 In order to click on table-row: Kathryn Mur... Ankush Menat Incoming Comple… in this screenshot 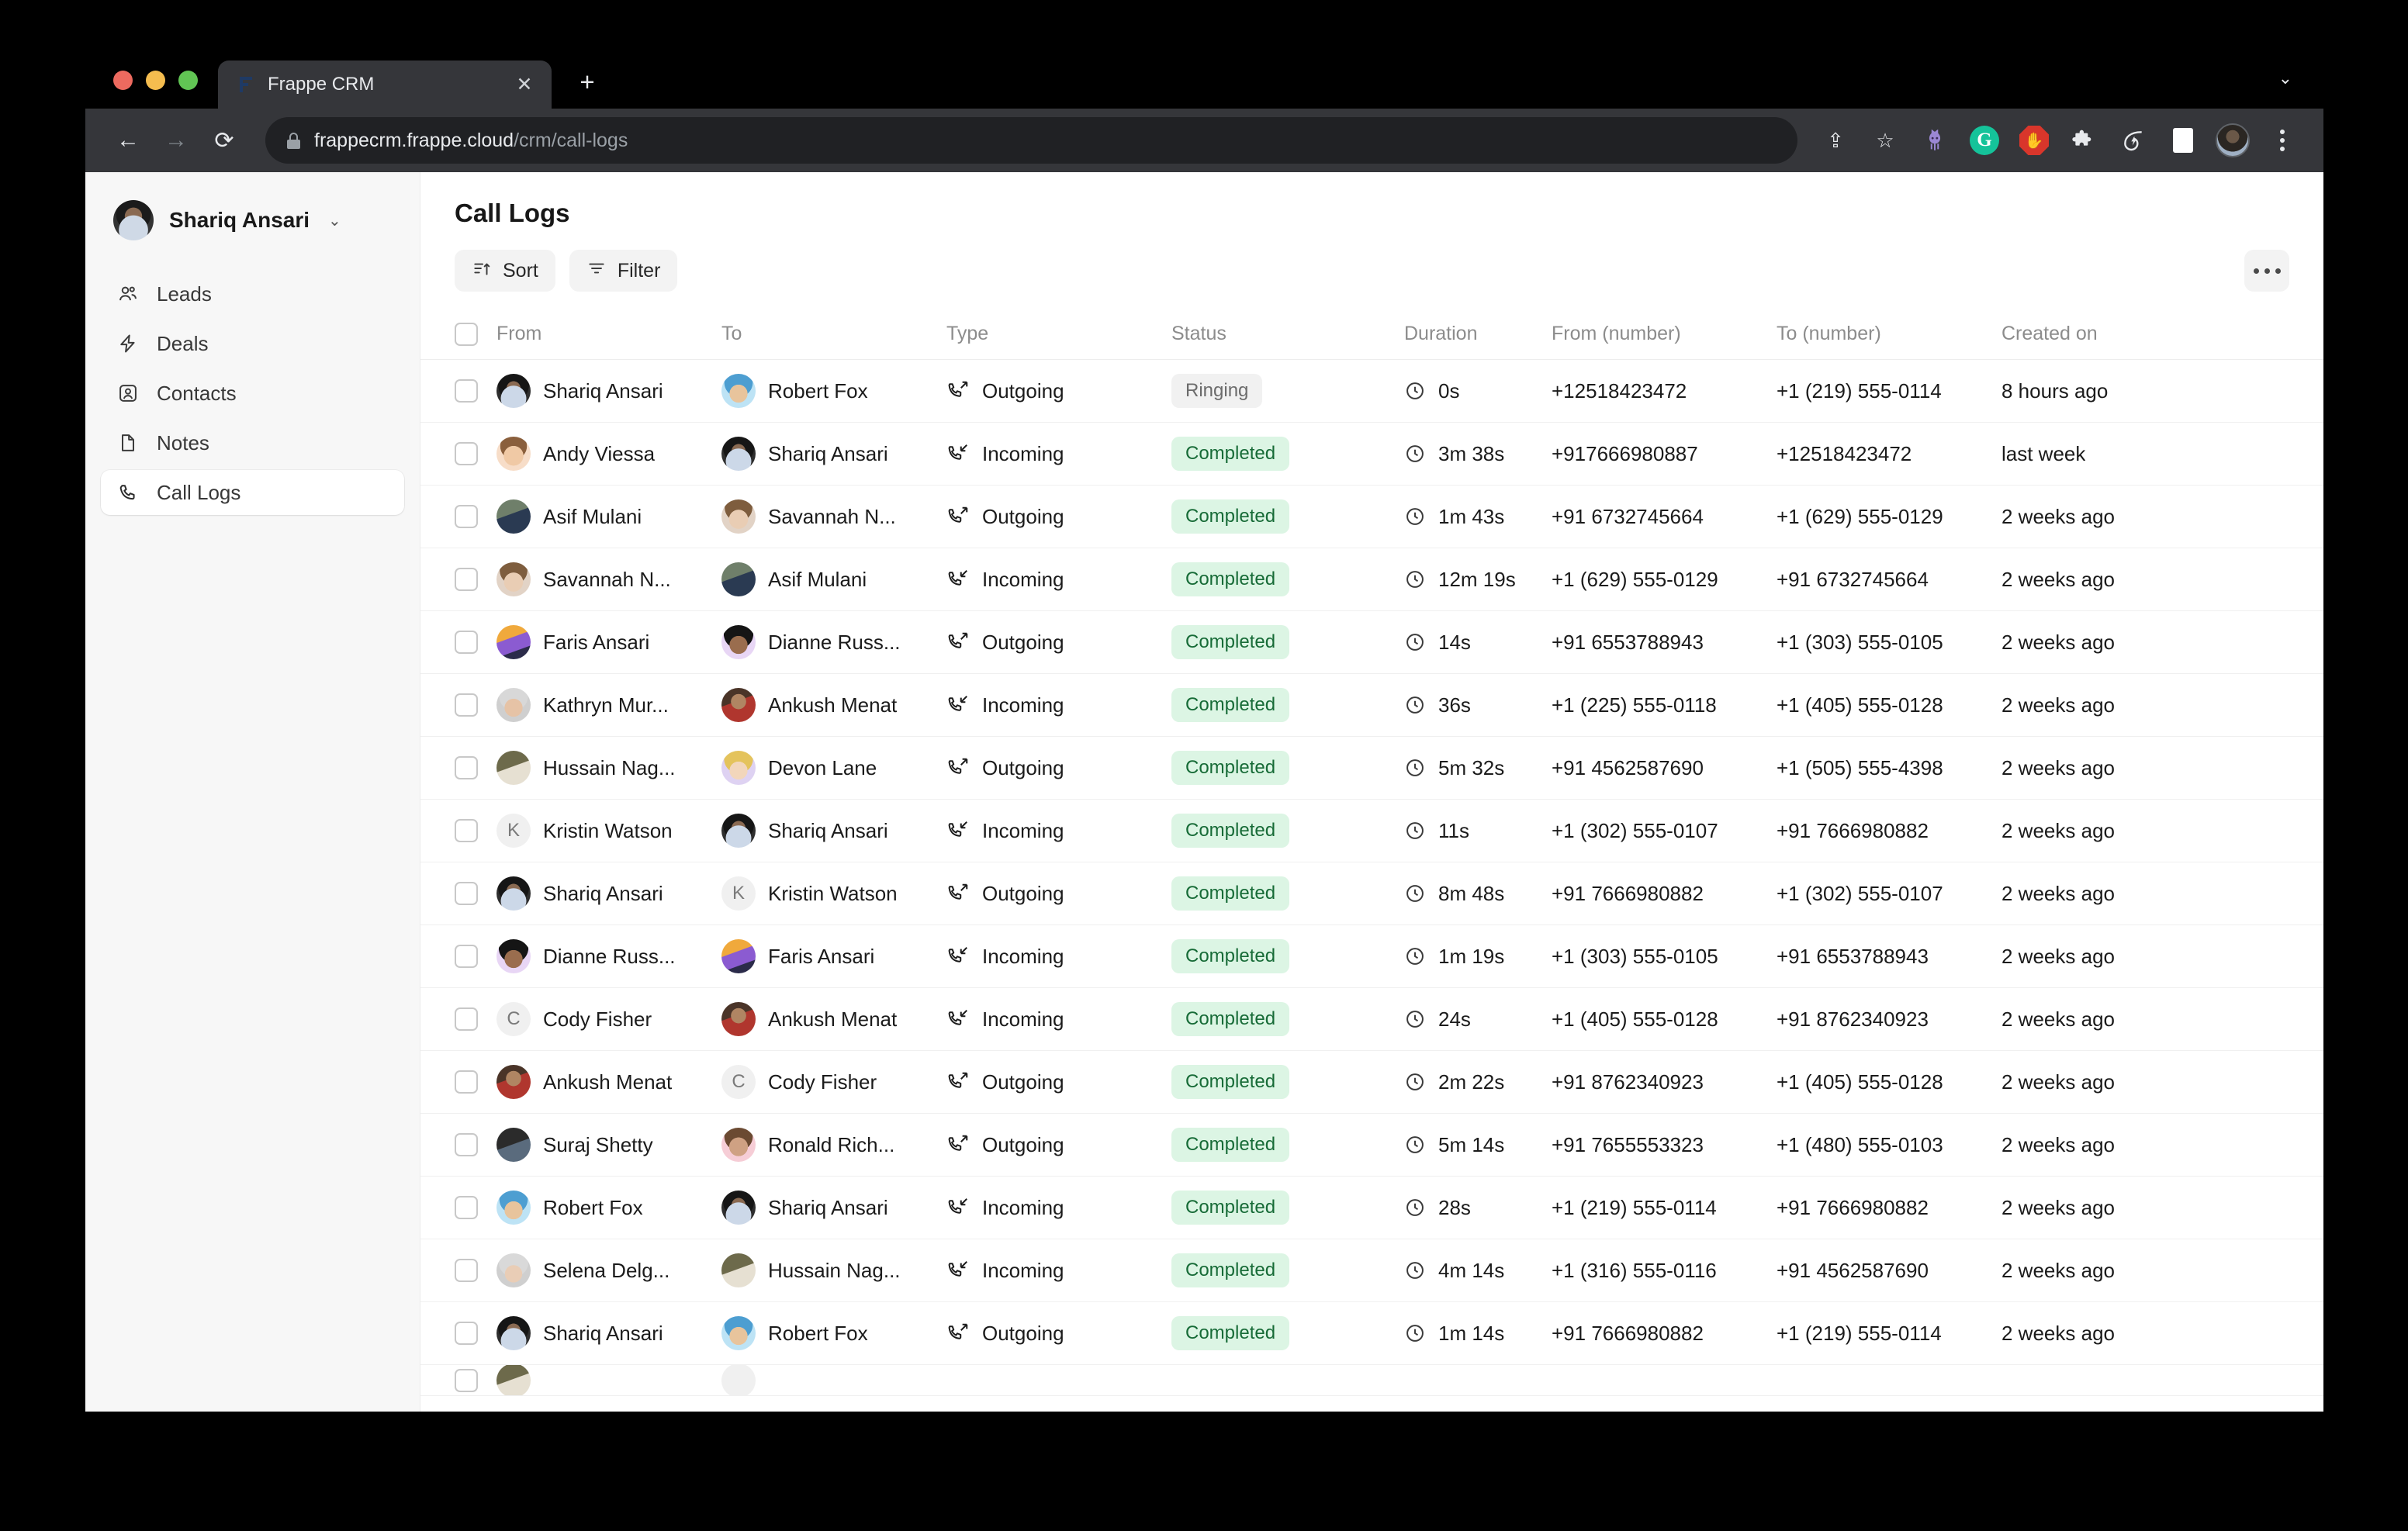, I will do `click(1371, 705)`.